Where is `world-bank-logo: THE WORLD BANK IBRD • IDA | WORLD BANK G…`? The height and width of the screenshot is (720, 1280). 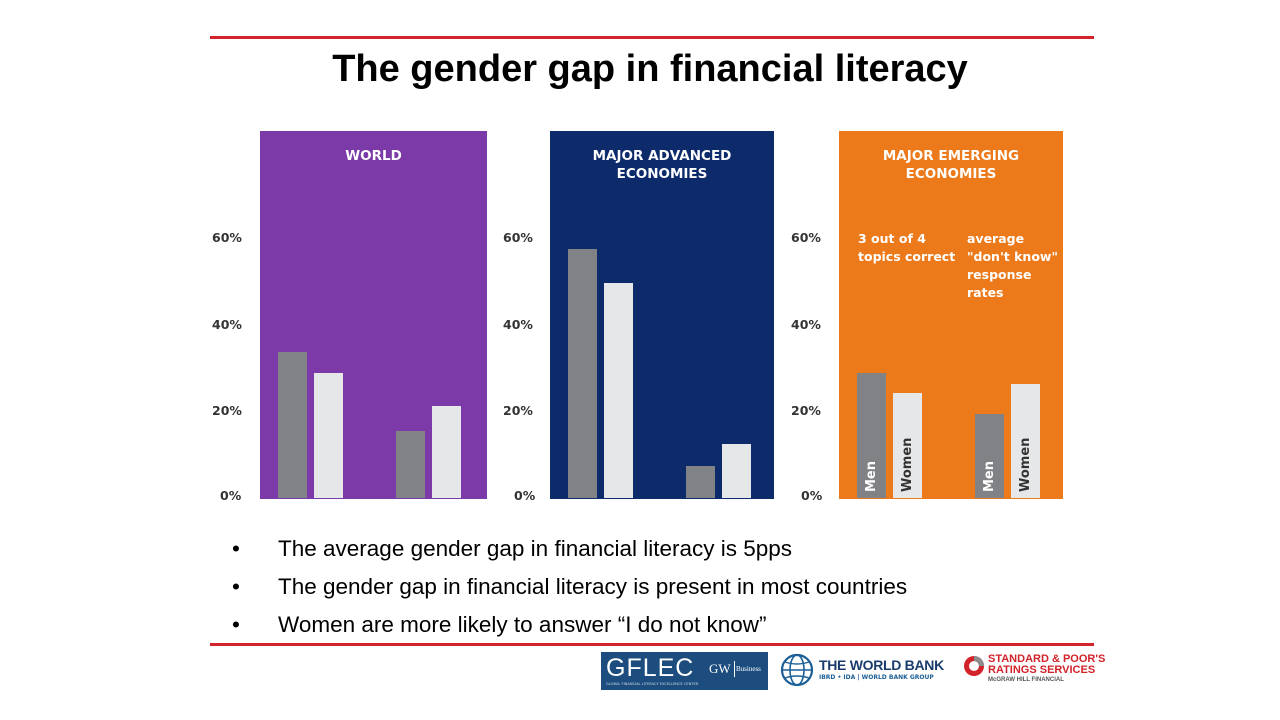
world-bank-logo: THE WORLD BANK IBRD • IDA | WORLD BANK G… is located at coordinates (863, 671).